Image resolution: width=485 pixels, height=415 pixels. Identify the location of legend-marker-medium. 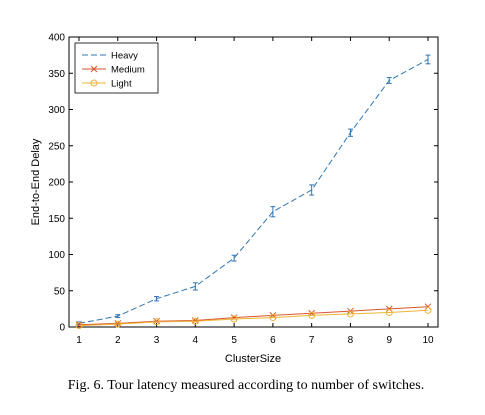
(94, 69).